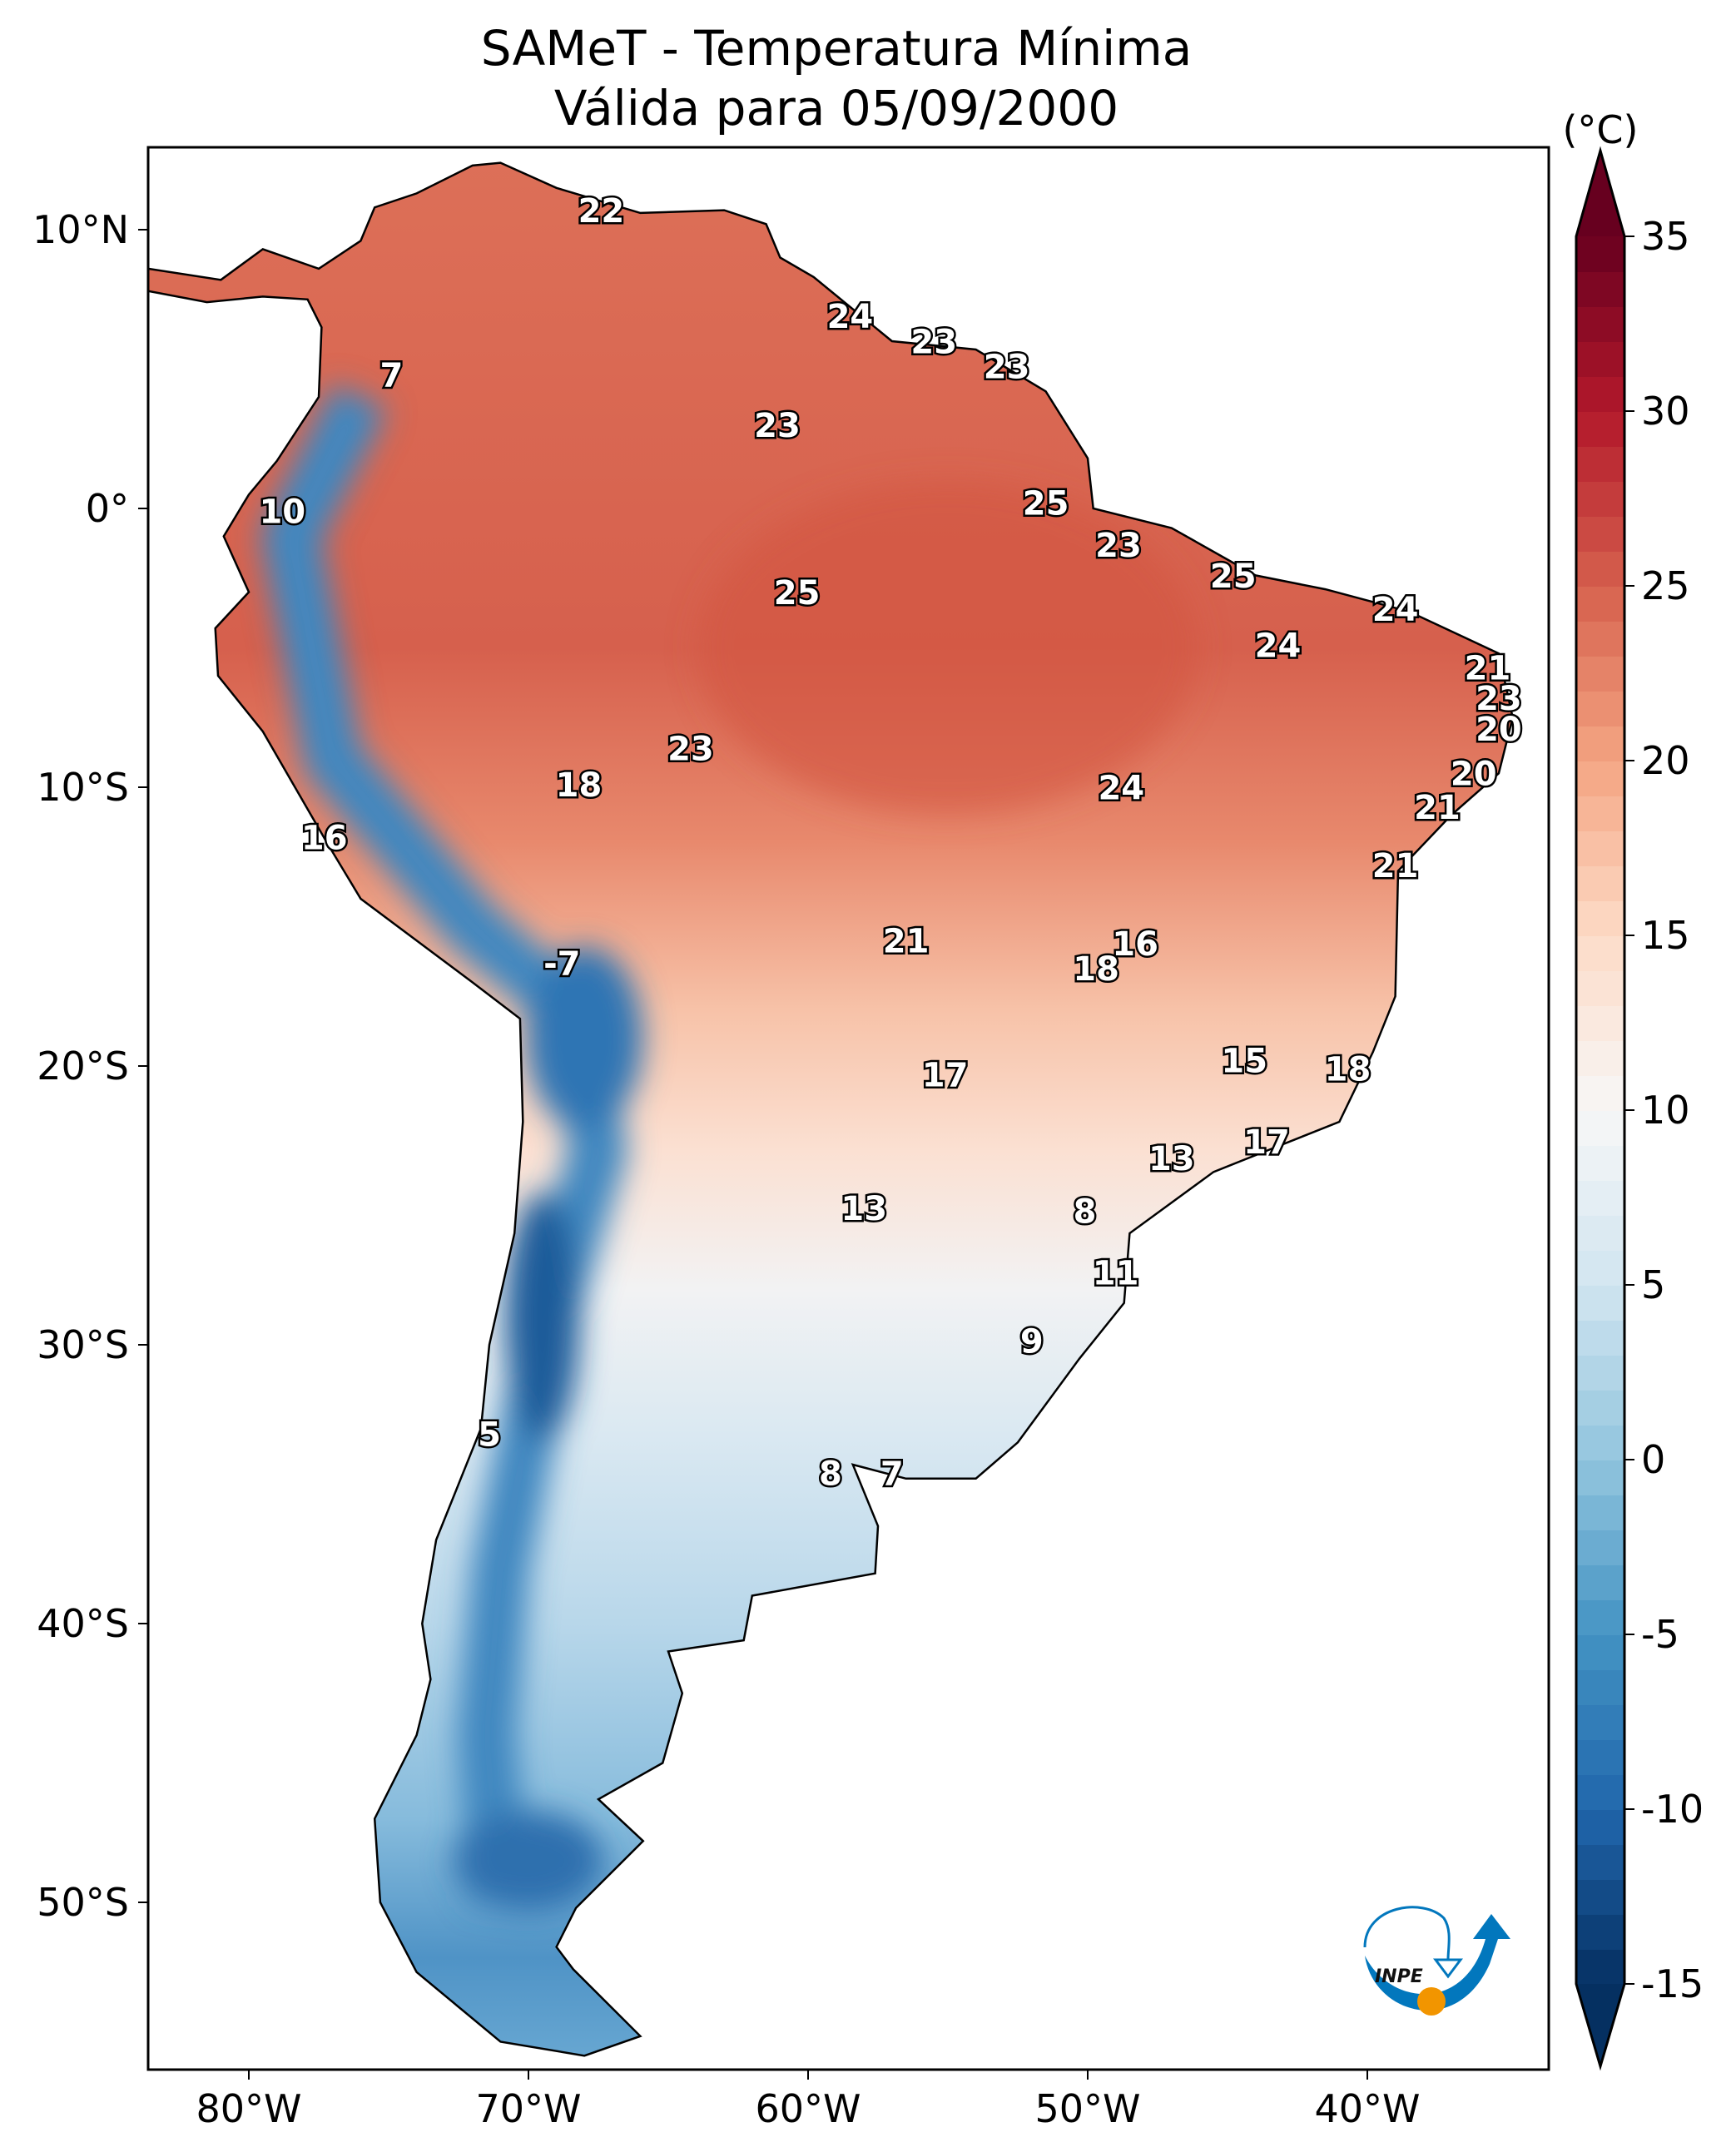 This screenshot has width=1736, height=2152. Describe the element at coordinates (1600, 2025) in the screenshot. I see `colorbar-extend-min` at that location.